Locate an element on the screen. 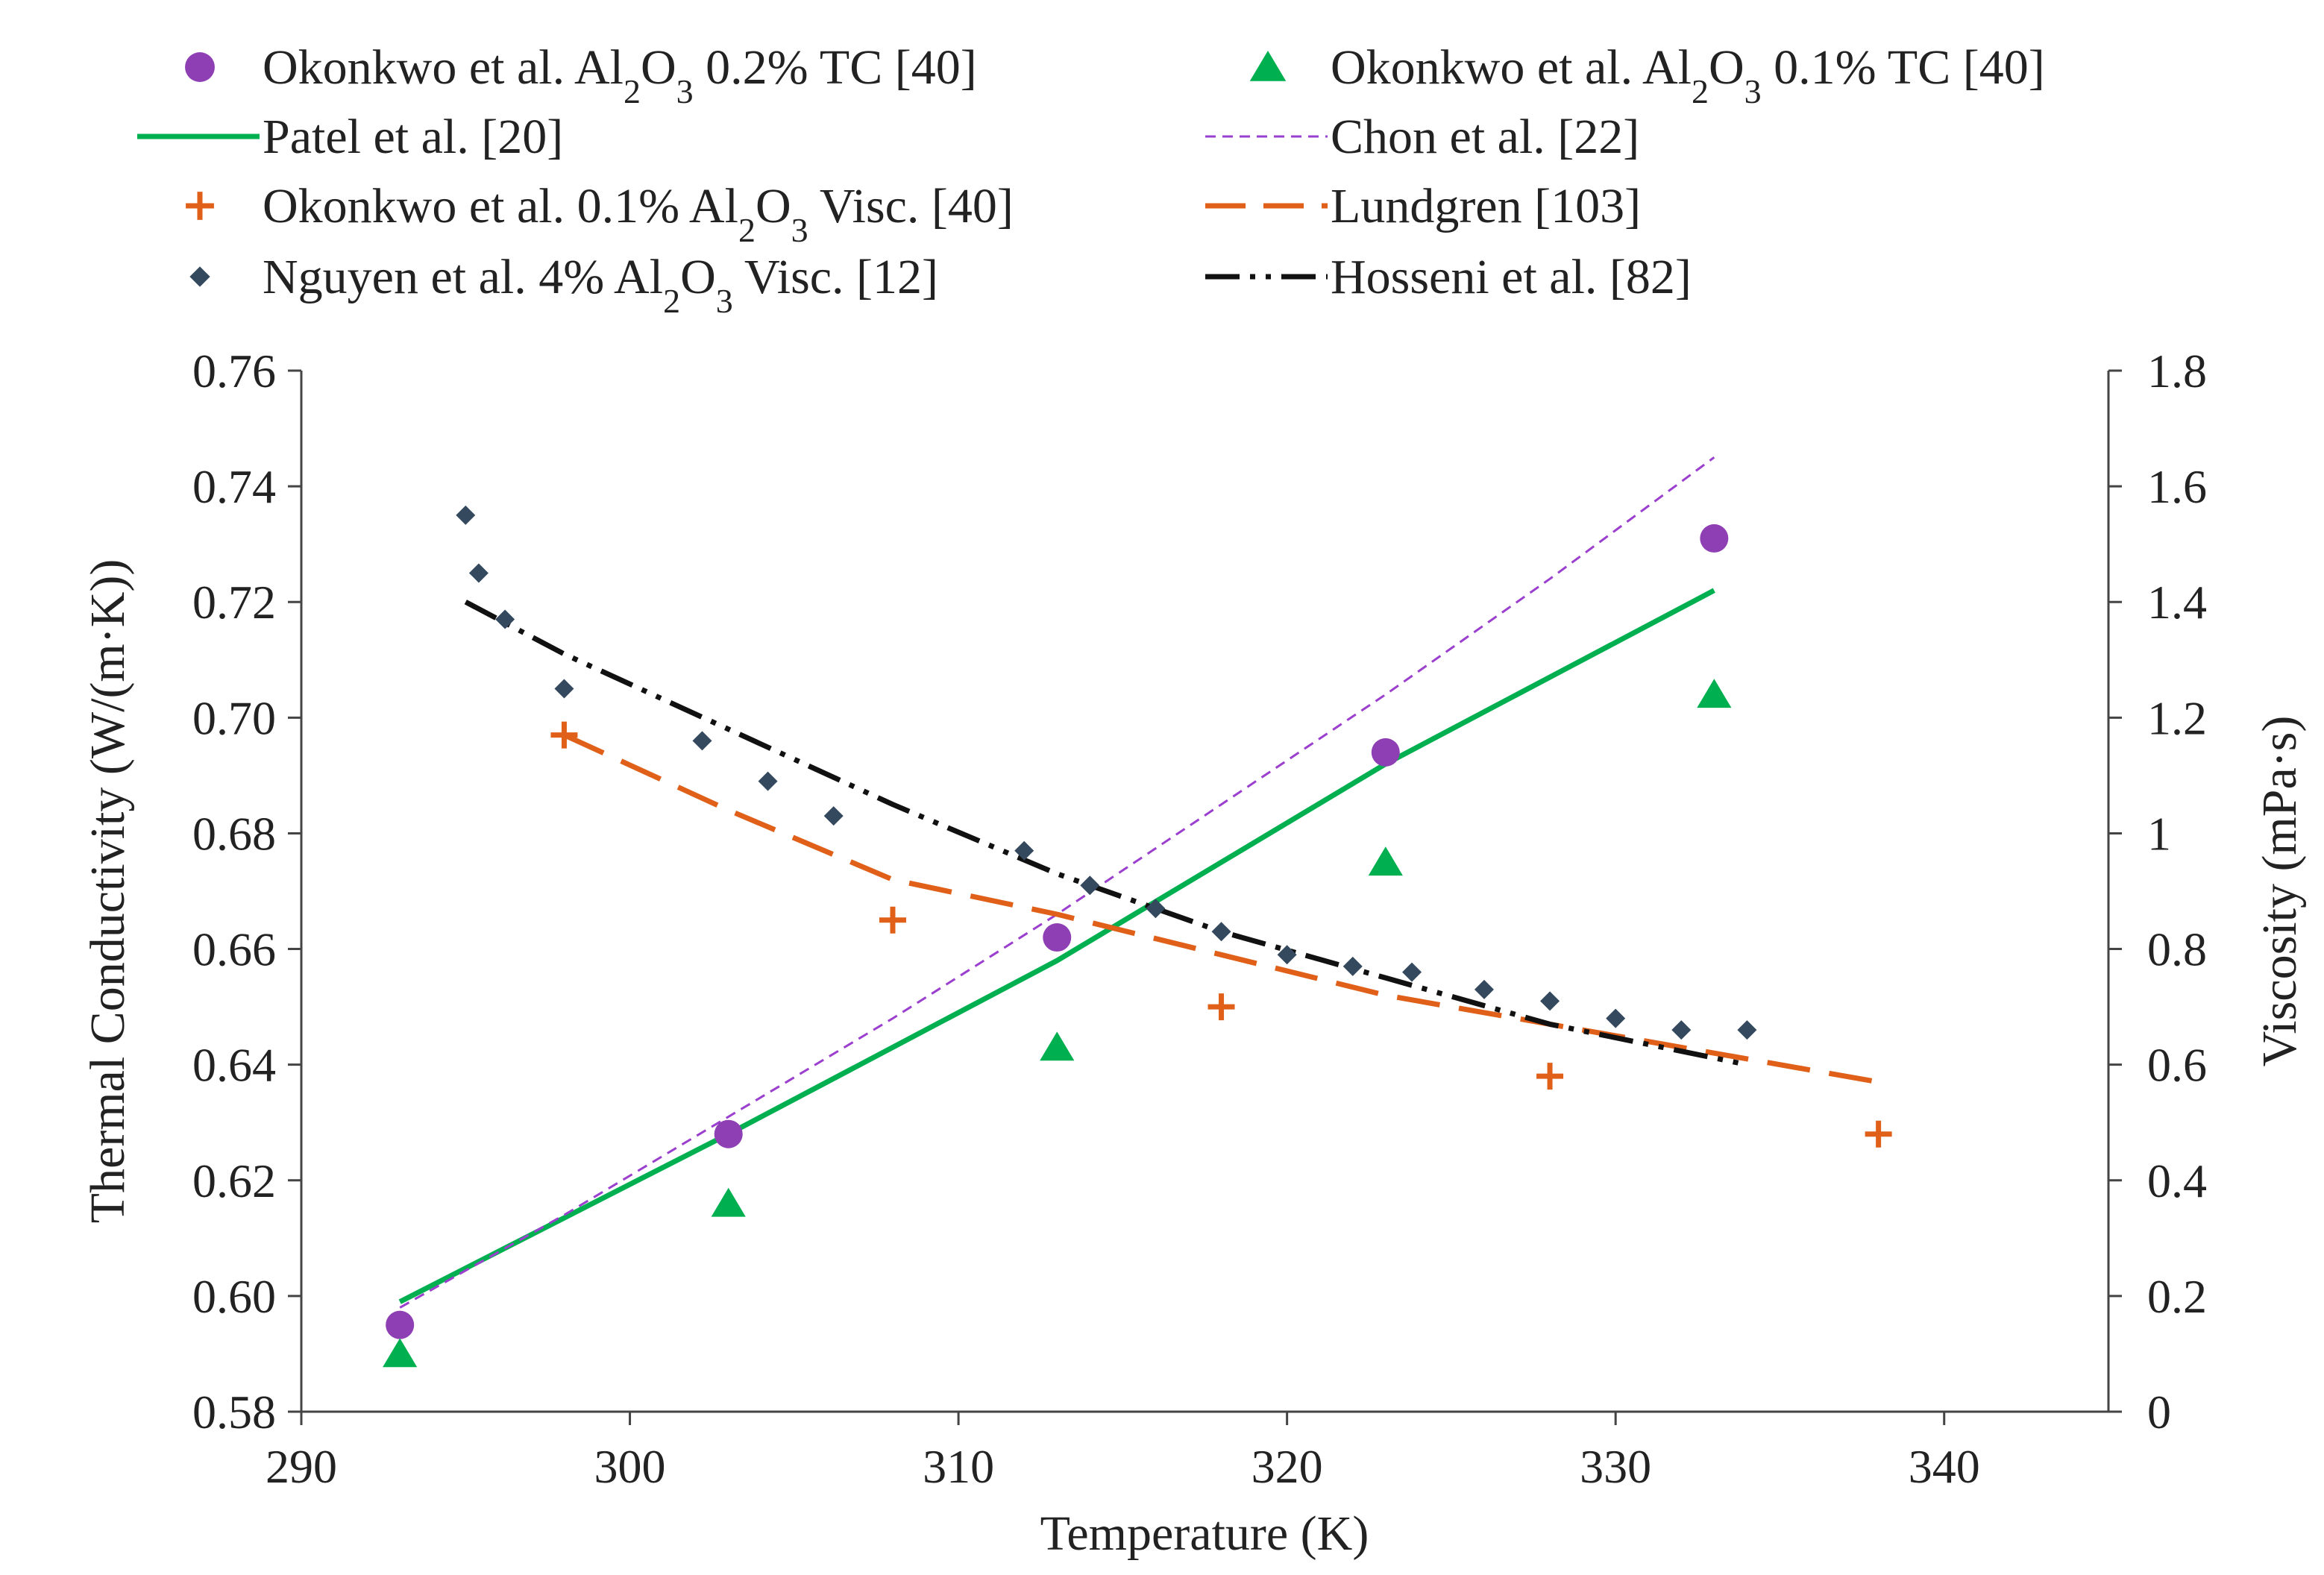 Image resolution: width=2324 pixels, height=1575 pixels. right-y-tick-label: 1.2 is located at coordinates (2177, 717).